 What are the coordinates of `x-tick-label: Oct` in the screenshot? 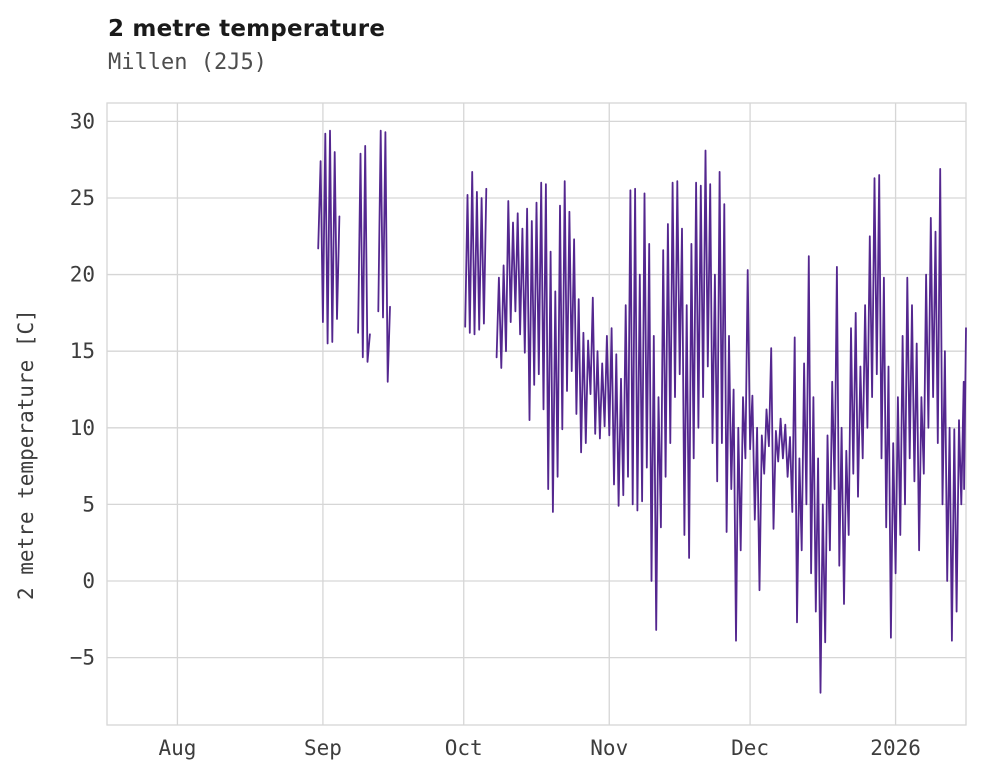 It's located at (464, 748).